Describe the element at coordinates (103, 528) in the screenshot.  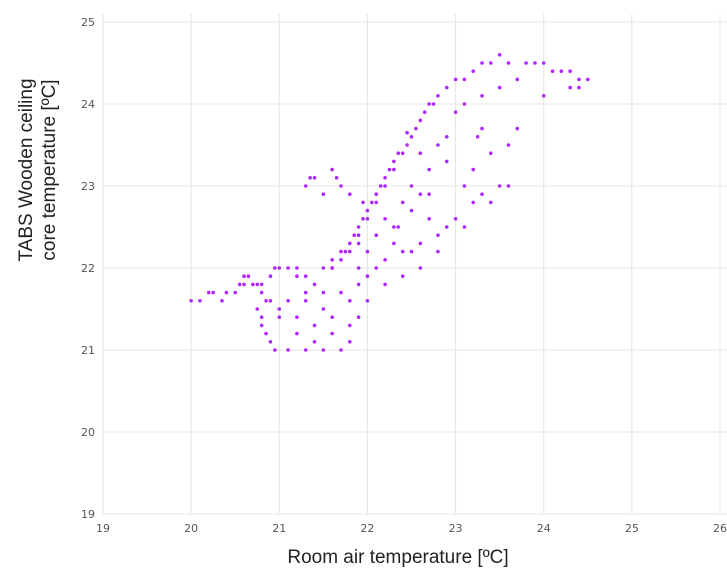
I see `x-tick-label: 19` at that location.